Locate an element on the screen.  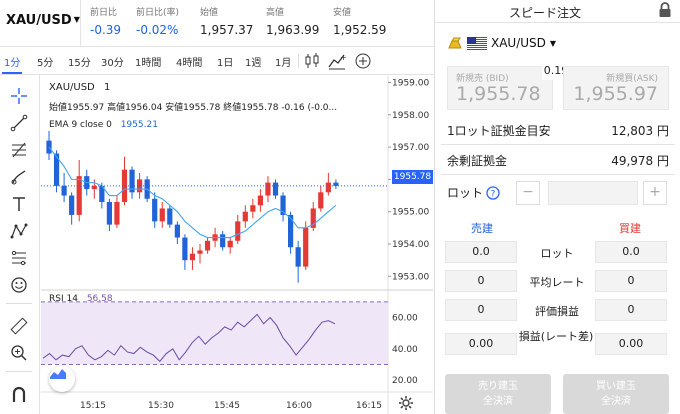
ema-legend: EMA 9 close 0 1955.21 is located at coordinates (103, 125).